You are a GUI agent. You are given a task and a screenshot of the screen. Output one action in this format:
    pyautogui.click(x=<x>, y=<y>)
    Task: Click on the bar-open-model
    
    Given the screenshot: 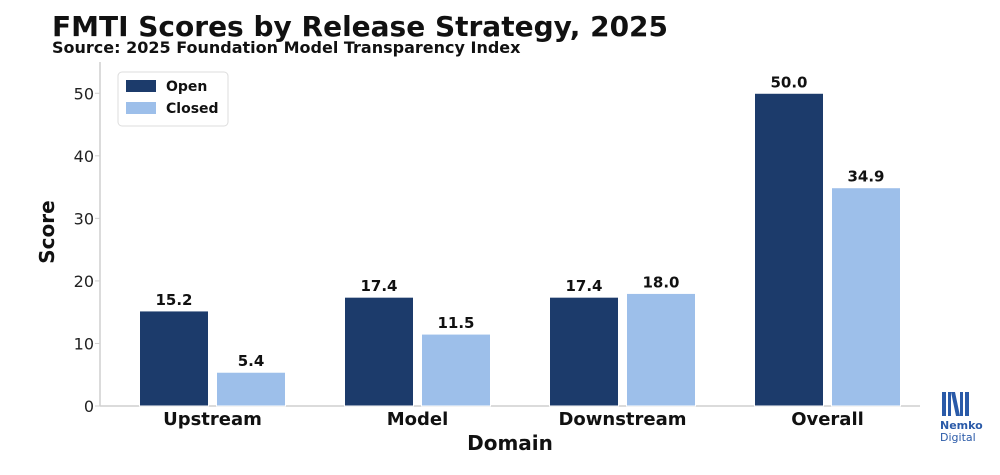 What is the action you would take?
    pyautogui.click(x=379, y=351)
    